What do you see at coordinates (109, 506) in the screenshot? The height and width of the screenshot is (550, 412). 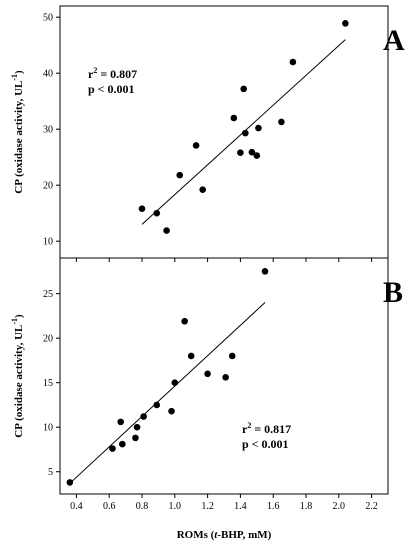 I see `x-tick-label: 0.6` at bounding box center [109, 506].